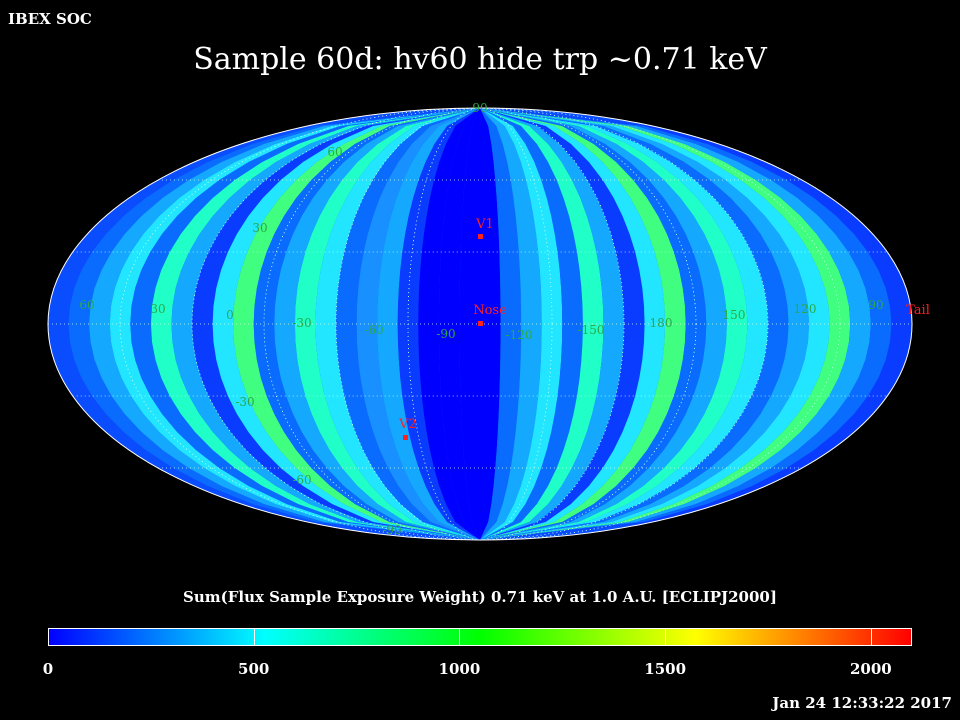 This screenshot has height=720, width=960. What do you see at coordinates (254, 669) in the screenshot?
I see `colorbar-tick-label: 500` at bounding box center [254, 669].